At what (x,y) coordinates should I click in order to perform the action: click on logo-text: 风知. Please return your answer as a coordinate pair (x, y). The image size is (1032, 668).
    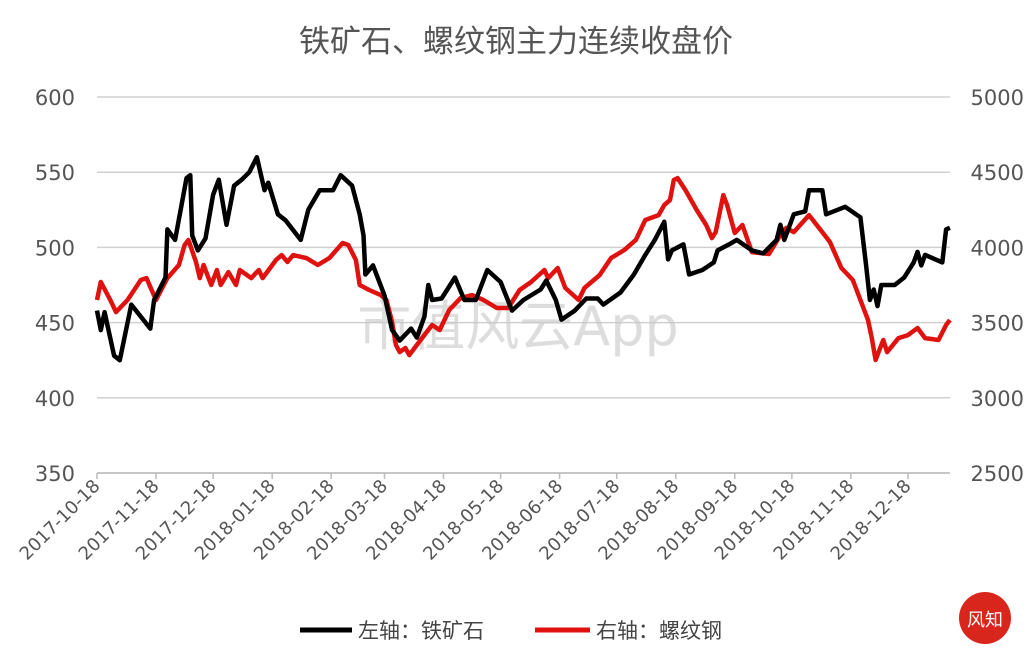
    Looking at the image, I should click on (985, 620).